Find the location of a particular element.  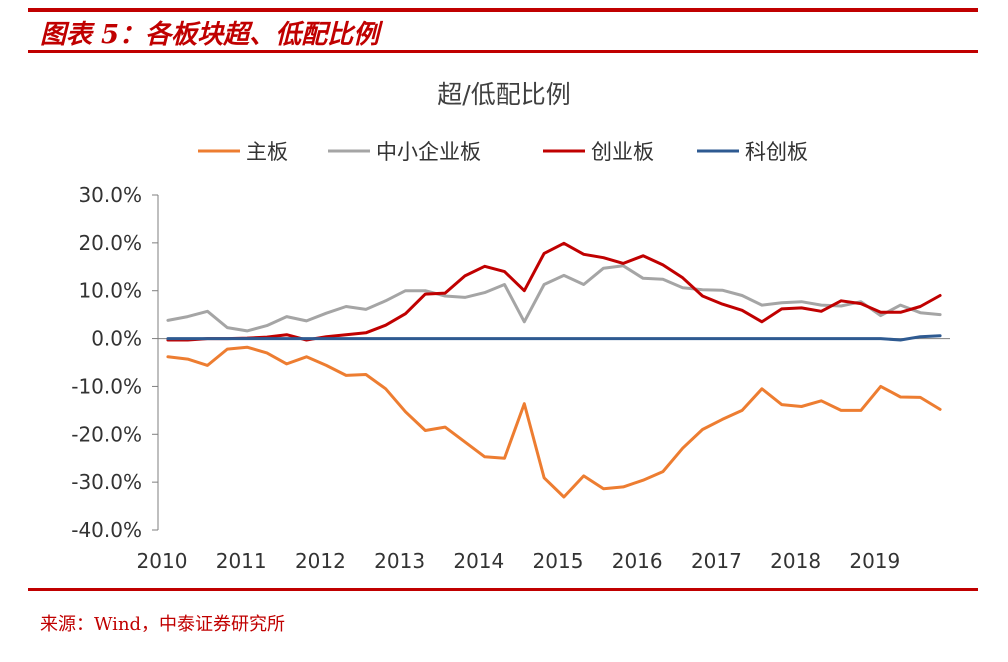

y-tick-label: -30.0% is located at coordinates (106, 482).